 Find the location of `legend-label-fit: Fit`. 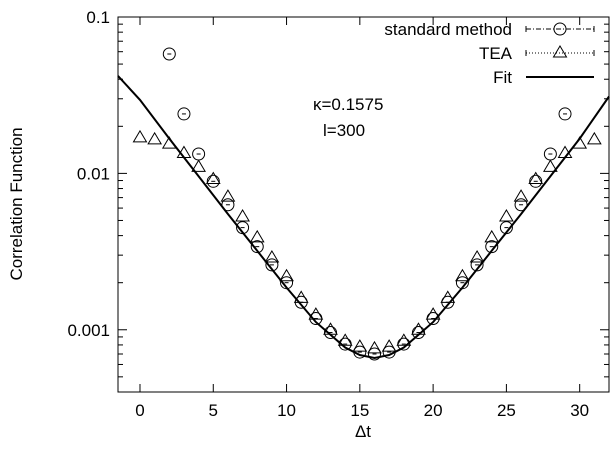

legend-label-fit: Fit is located at coordinates (502, 77).